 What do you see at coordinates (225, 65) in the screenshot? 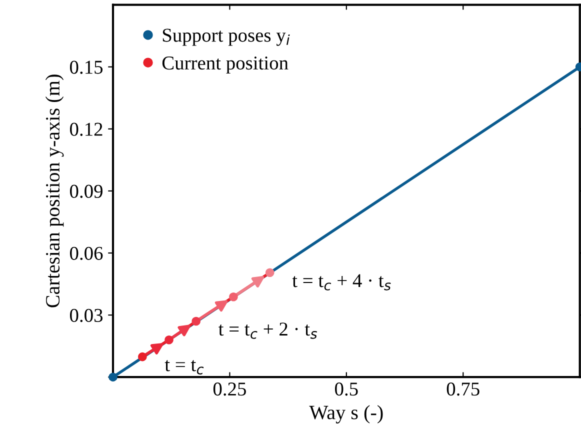
I see `legend-label: Current position` at bounding box center [225, 65].